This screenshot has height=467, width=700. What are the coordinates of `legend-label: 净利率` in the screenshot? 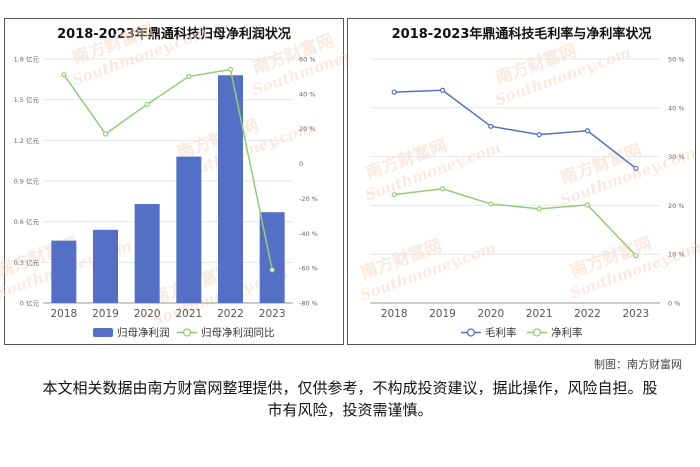 It's located at (567, 332).